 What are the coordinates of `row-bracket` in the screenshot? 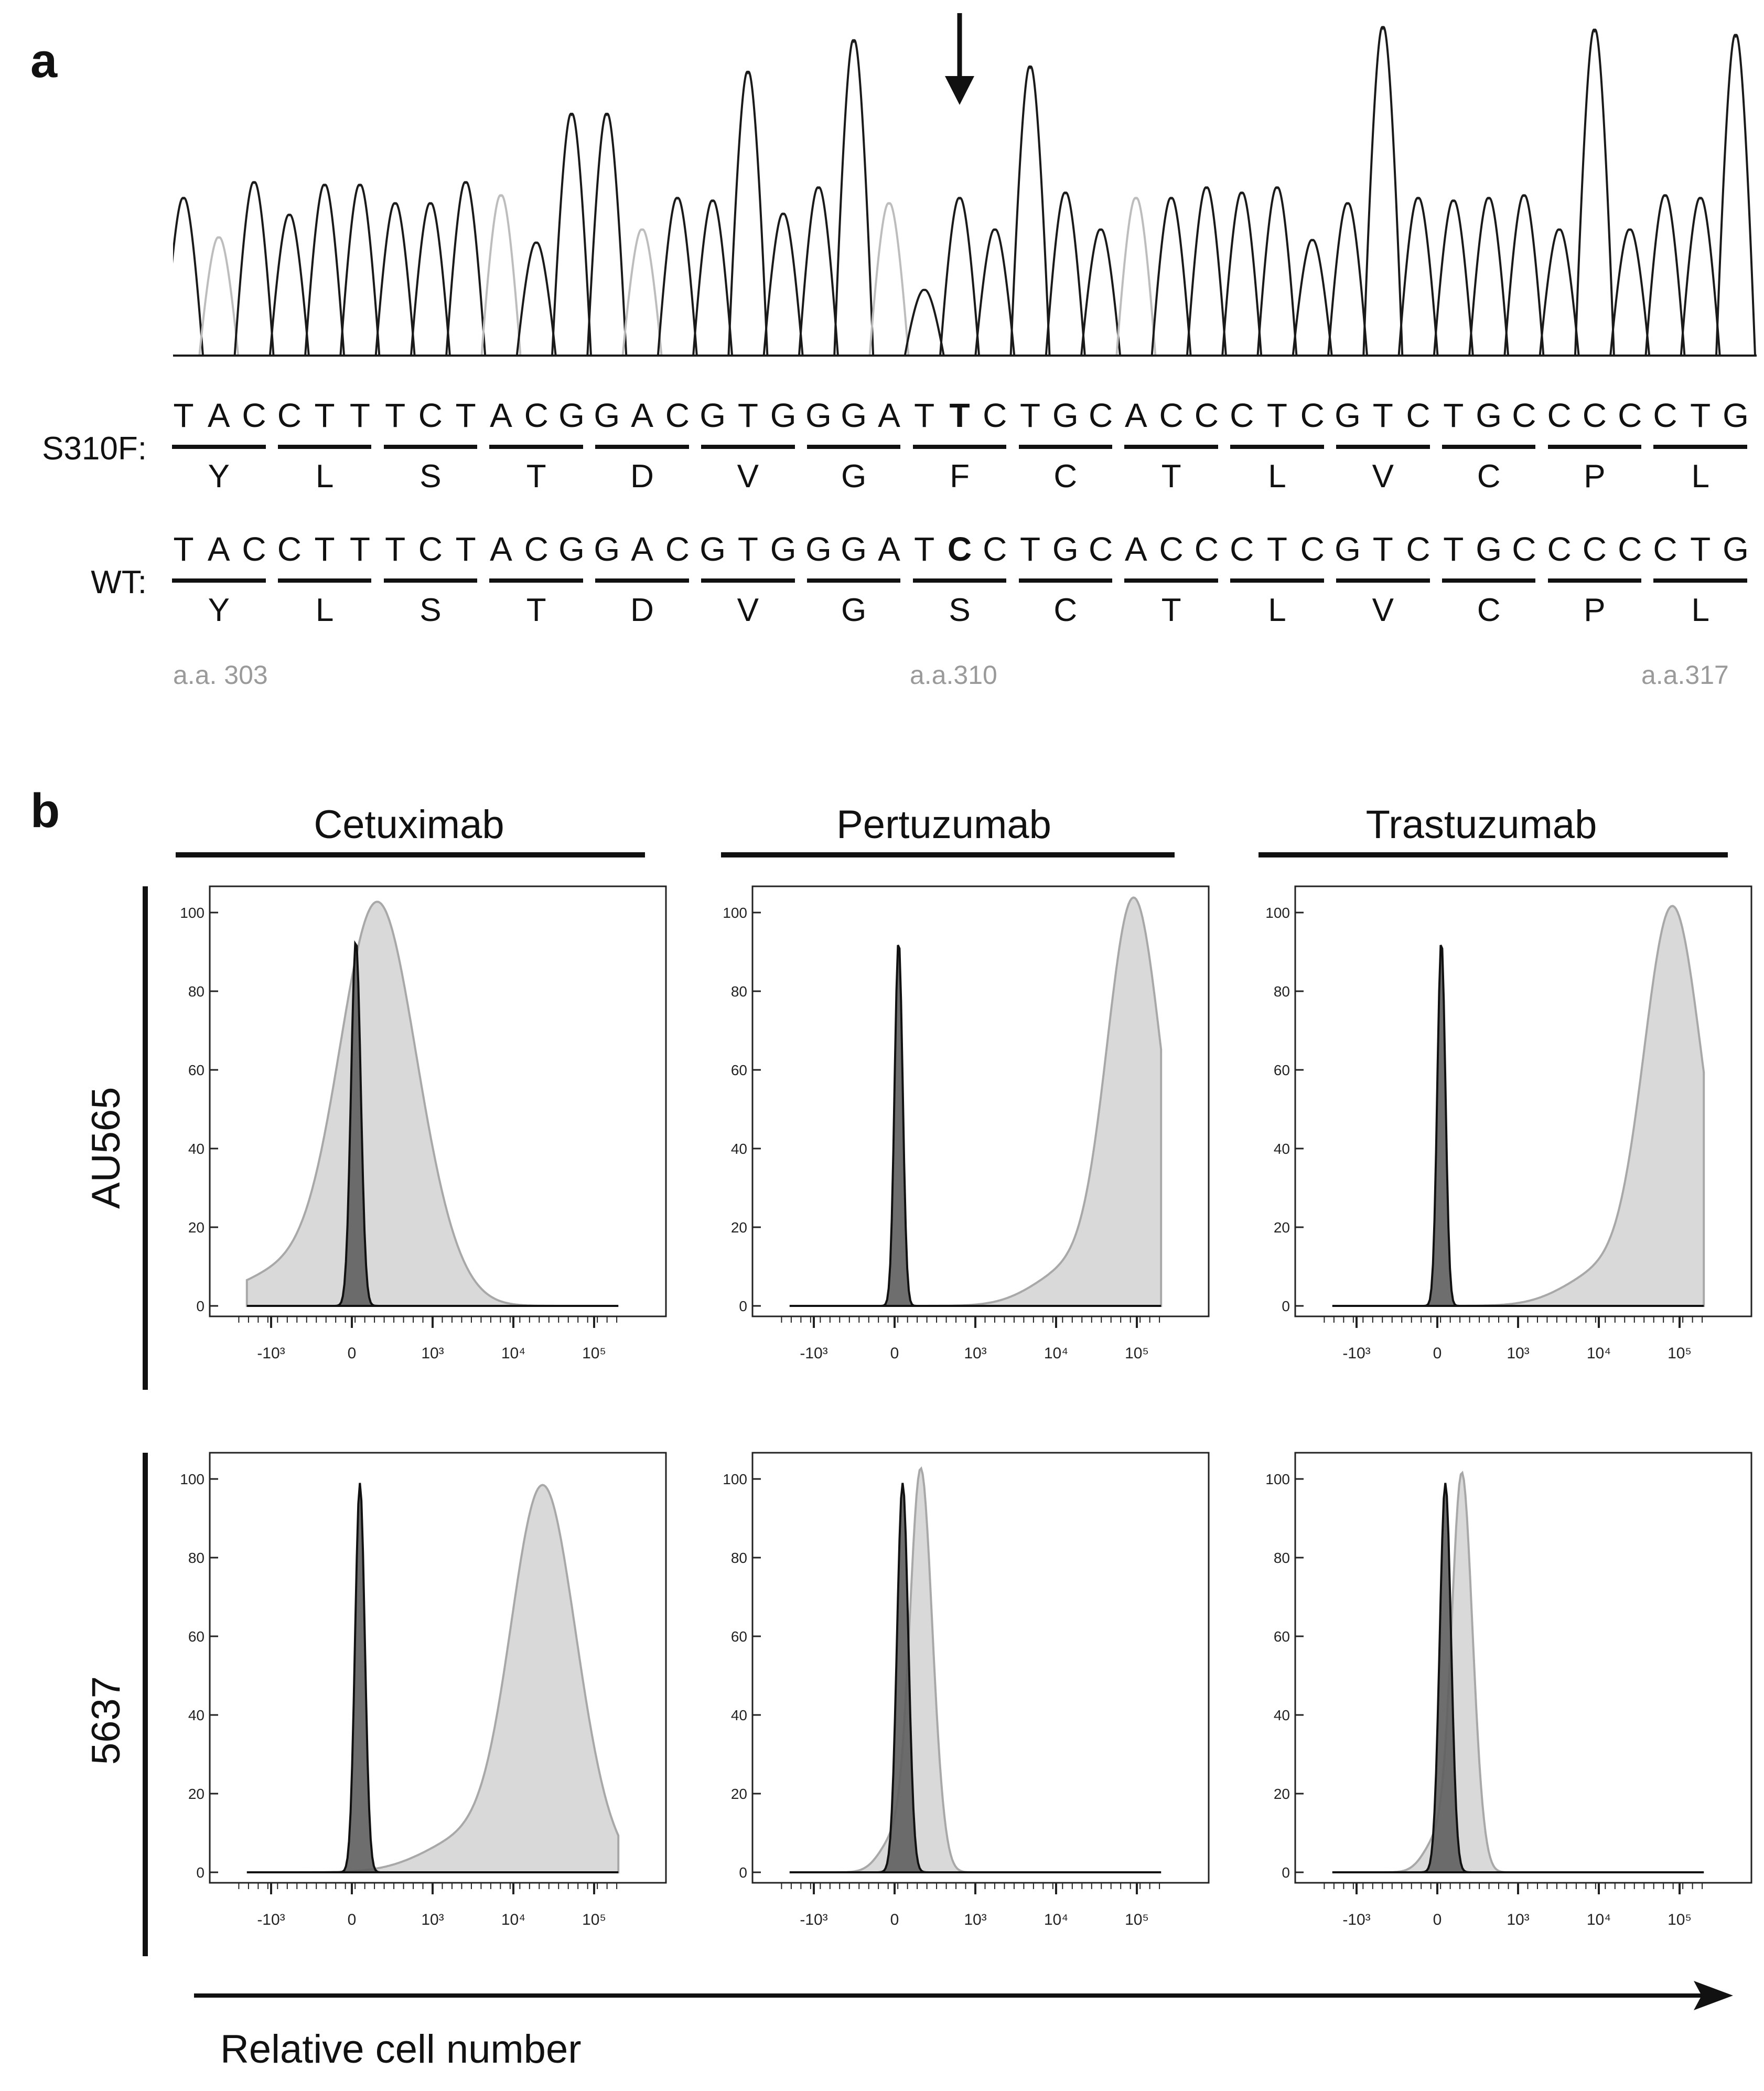 It's located at (145, 1138).